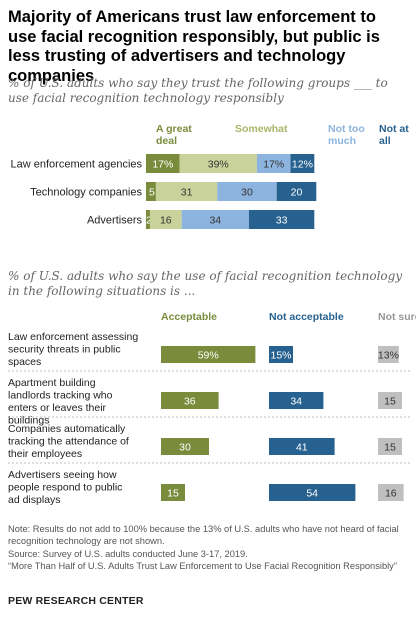 This screenshot has height=623, width=420. I want to click on data-label-not-acceptable-3: 41, so click(302, 448).